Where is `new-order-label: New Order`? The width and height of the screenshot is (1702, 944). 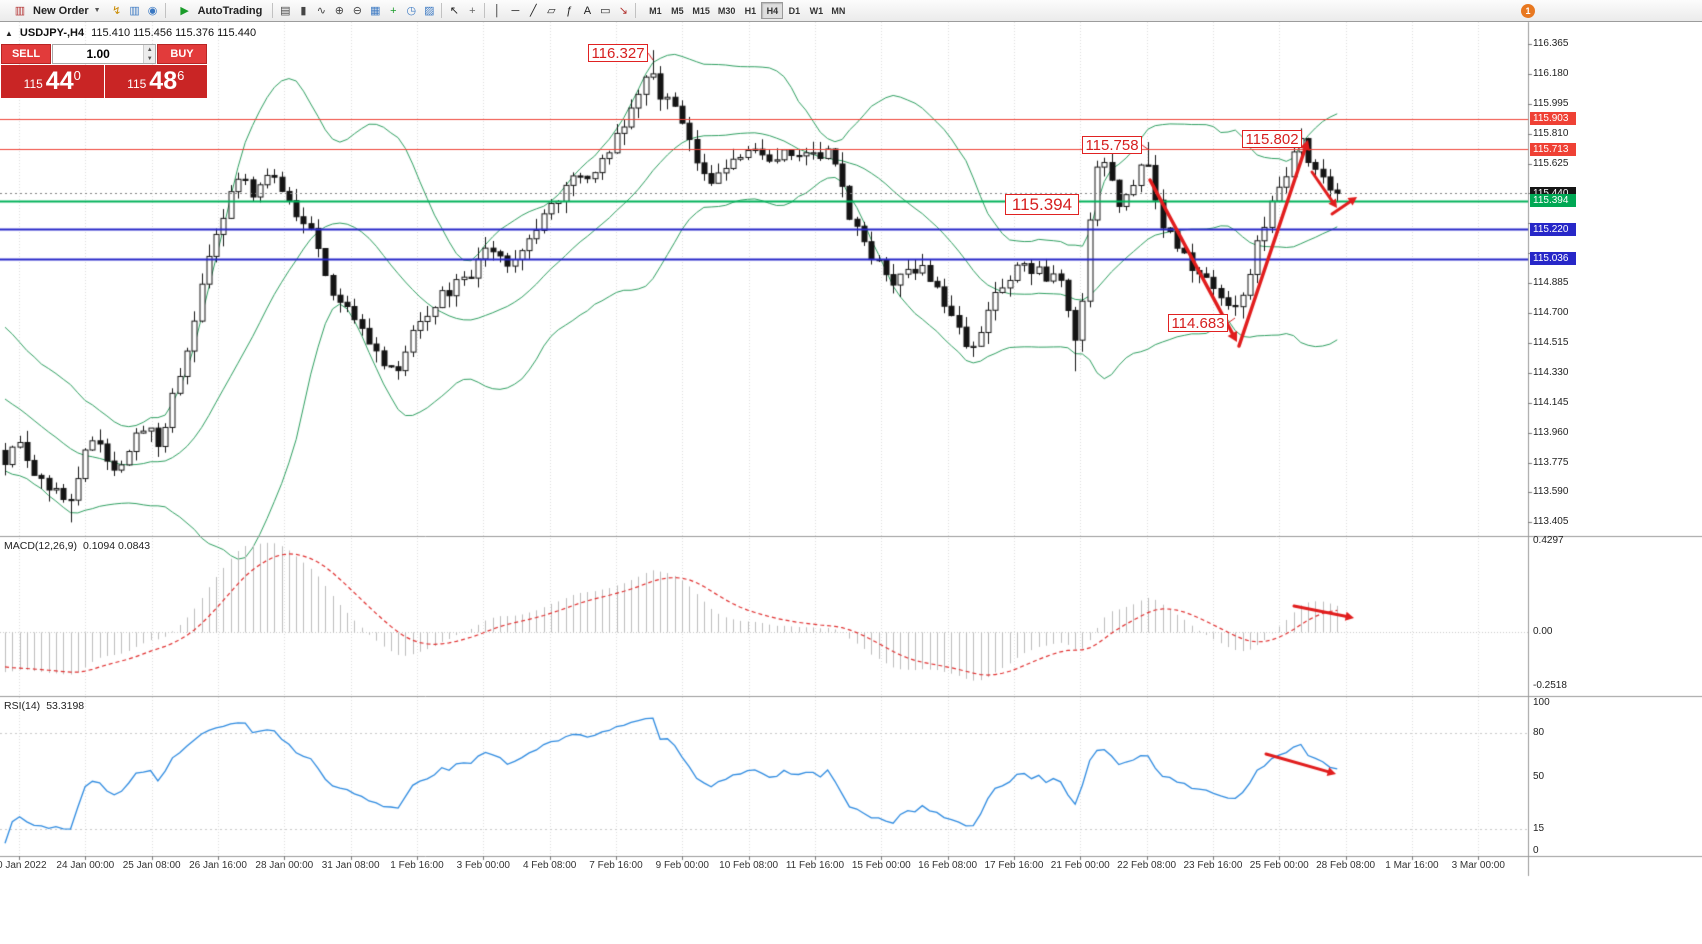
new-order-label: New Order is located at coordinates (61, 10).